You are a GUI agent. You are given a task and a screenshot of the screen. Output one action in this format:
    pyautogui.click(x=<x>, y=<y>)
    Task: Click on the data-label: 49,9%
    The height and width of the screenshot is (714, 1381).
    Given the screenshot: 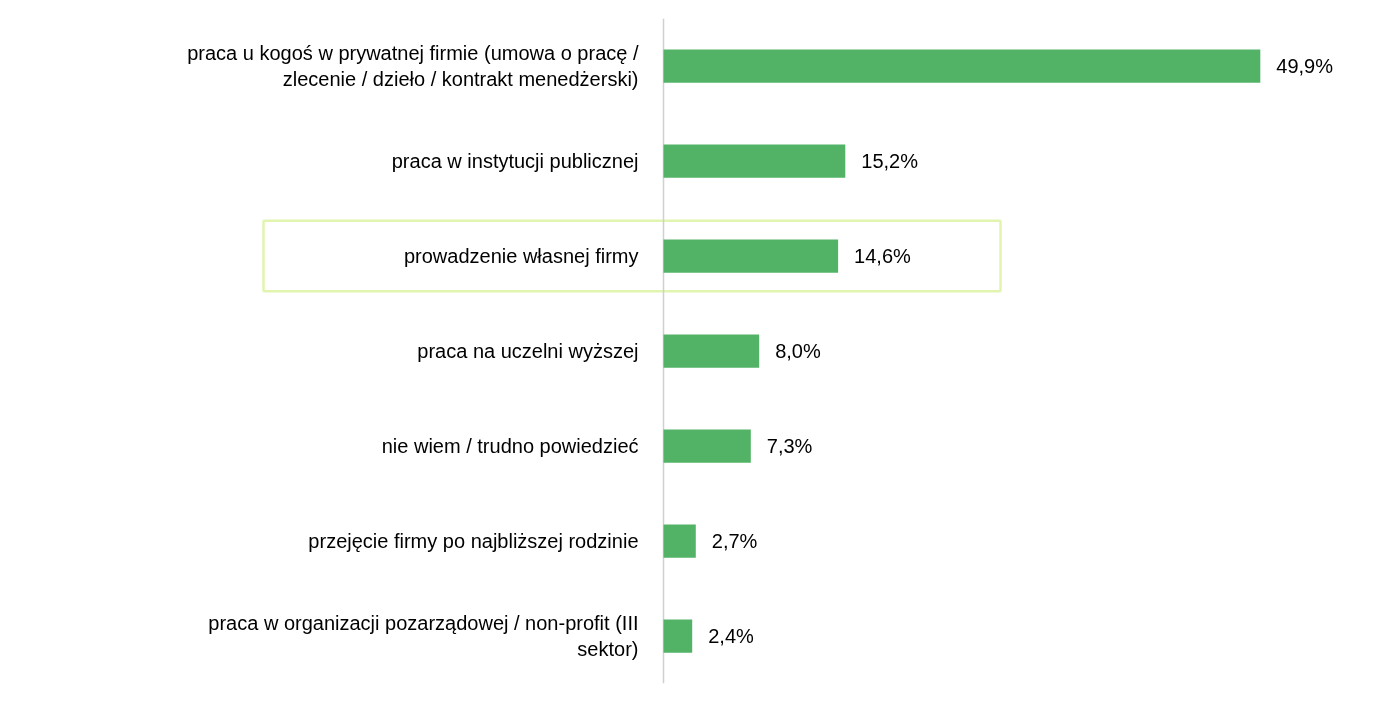 What is the action you would take?
    pyautogui.click(x=1305, y=66)
    